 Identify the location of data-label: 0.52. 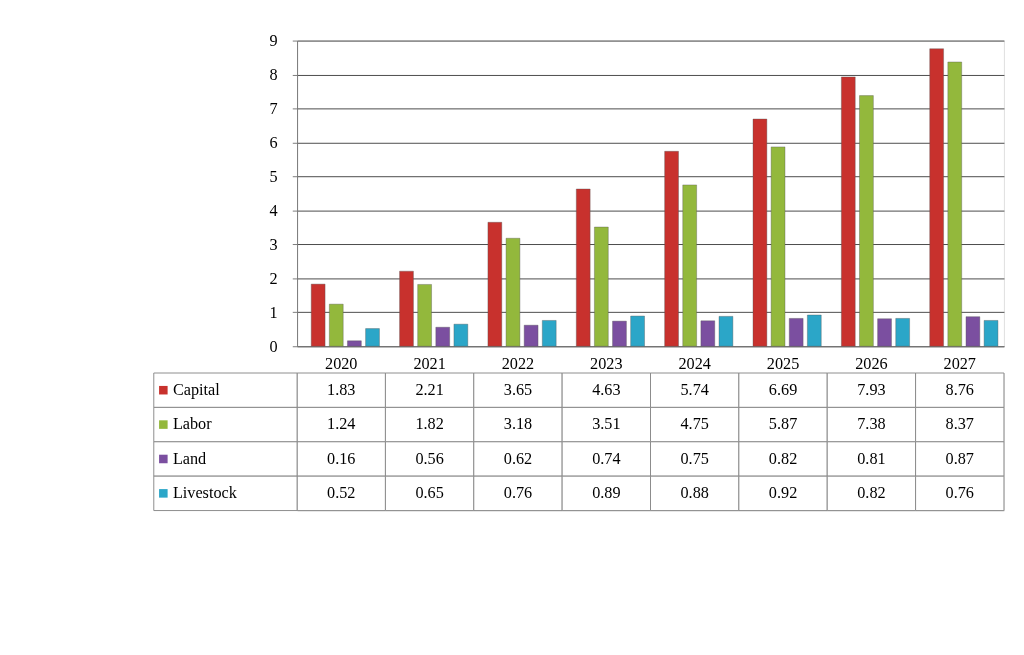
(341, 493).